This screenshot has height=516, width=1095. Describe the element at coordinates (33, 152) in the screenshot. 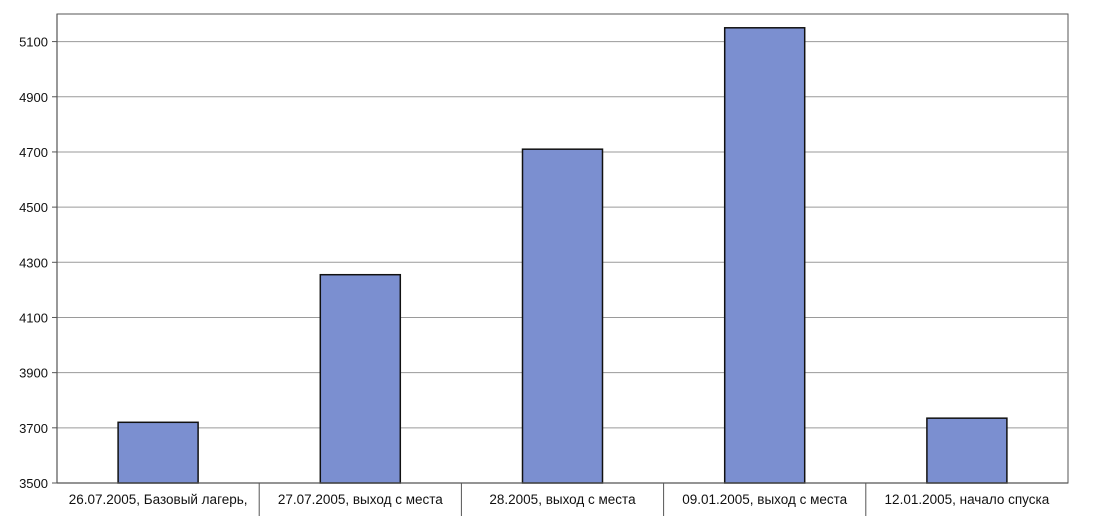

I see `y-tick-label: 4700` at that location.